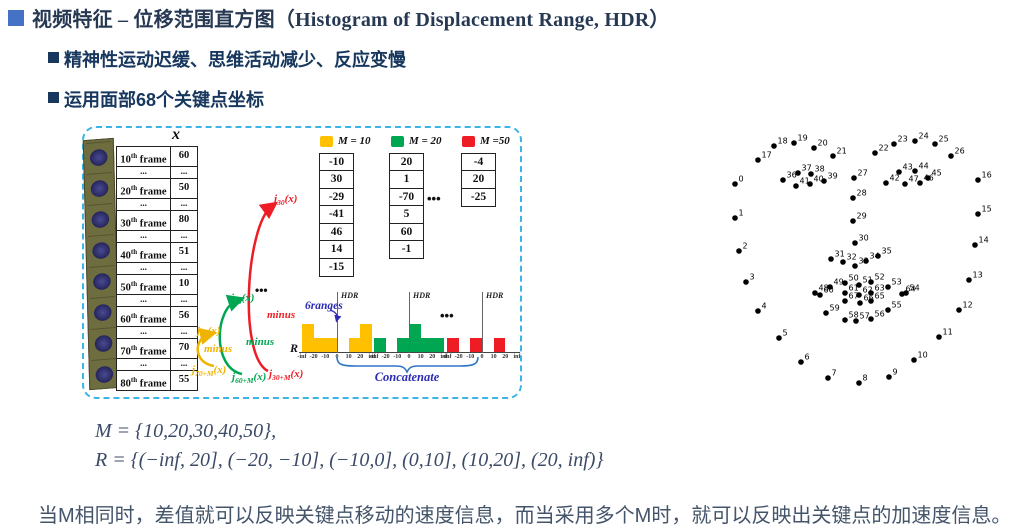  Describe the element at coordinates (887, 251) in the screenshot. I see `landmark-number: 35` at that location.